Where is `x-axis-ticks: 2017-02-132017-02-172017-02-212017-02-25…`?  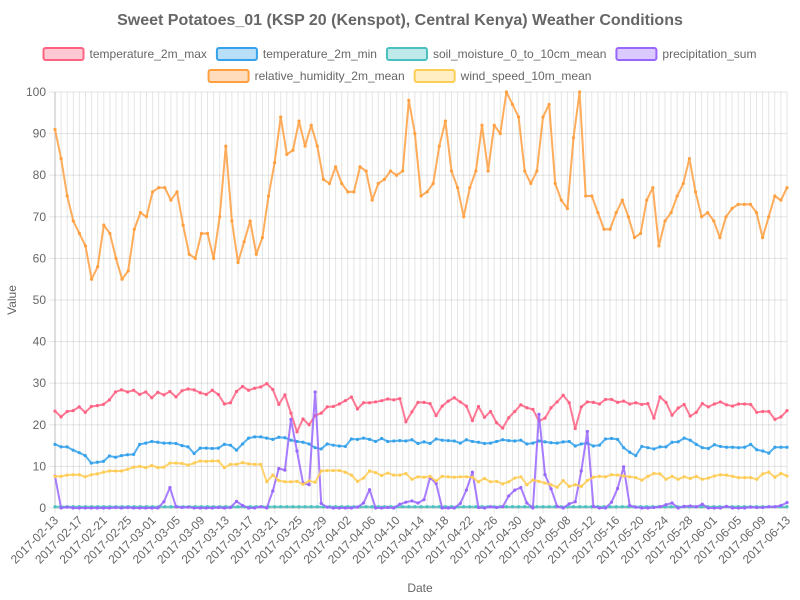 x-axis-ticks: 2017-02-132017-02-172017-02-212017-02-25… is located at coordinates (401, 540).